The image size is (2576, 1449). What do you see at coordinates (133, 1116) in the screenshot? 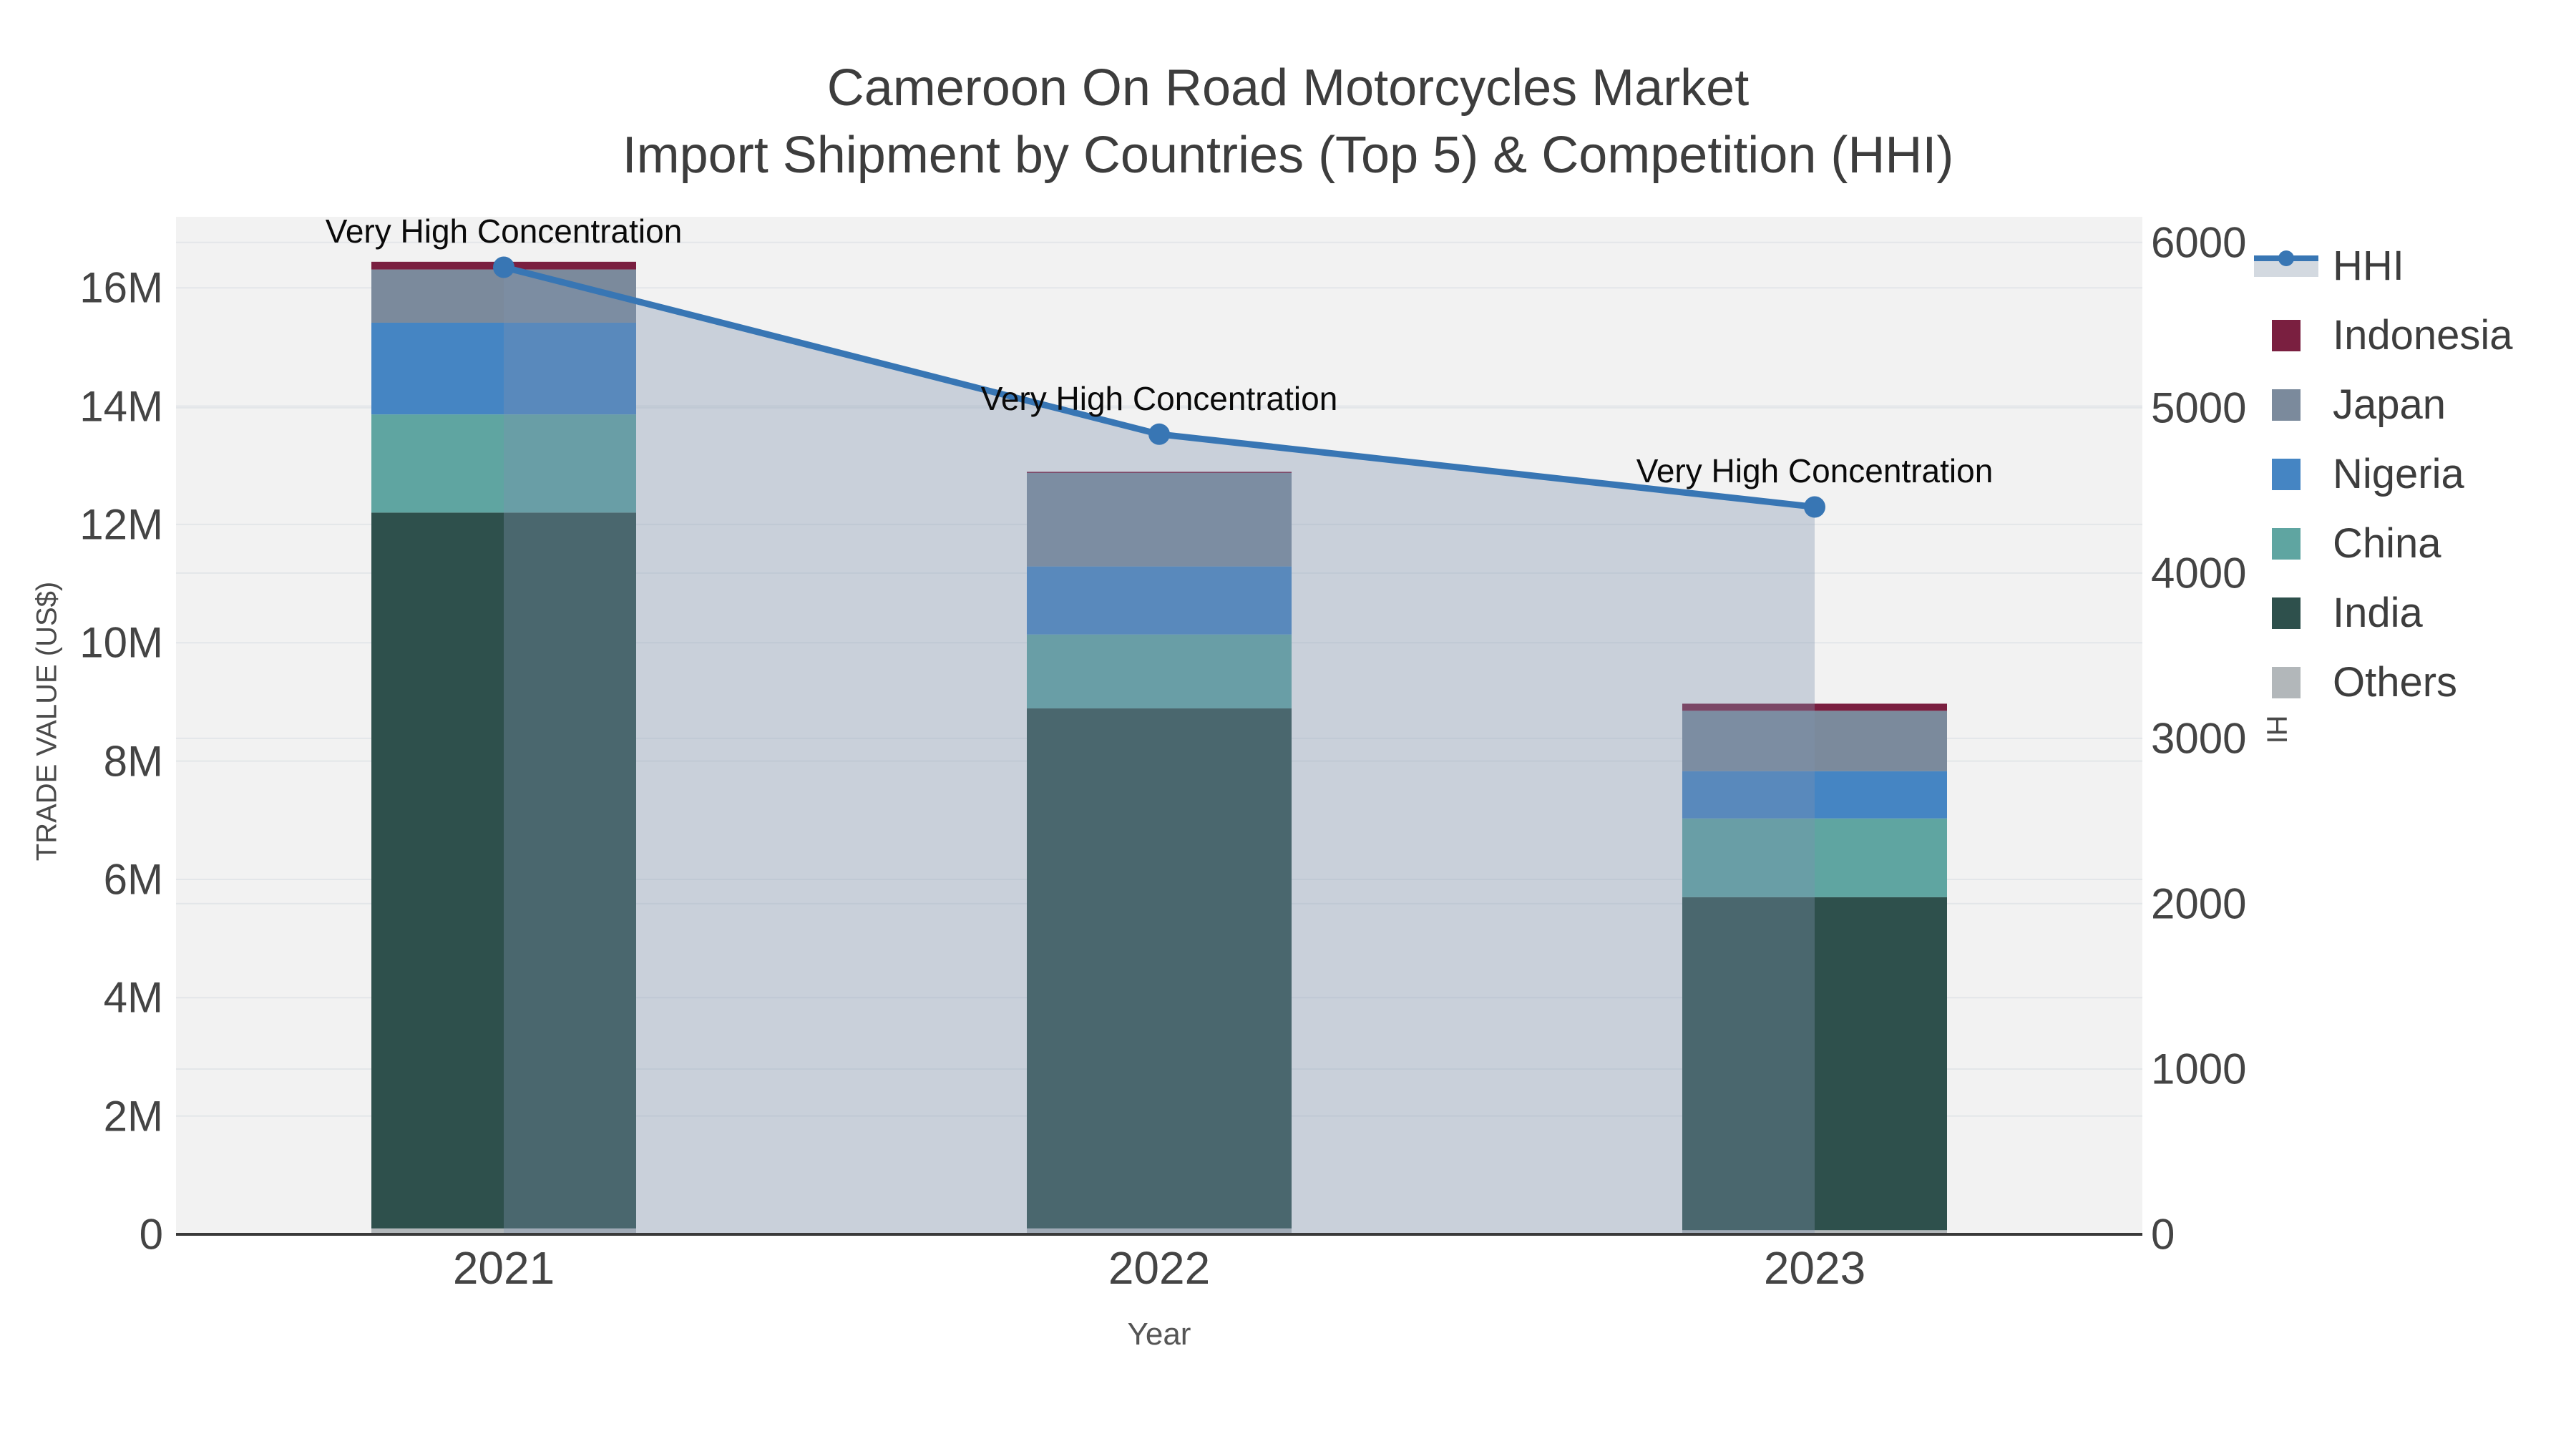
I see `y-left-tick-label-2M: 2M` at bounding box center [133, 1116].